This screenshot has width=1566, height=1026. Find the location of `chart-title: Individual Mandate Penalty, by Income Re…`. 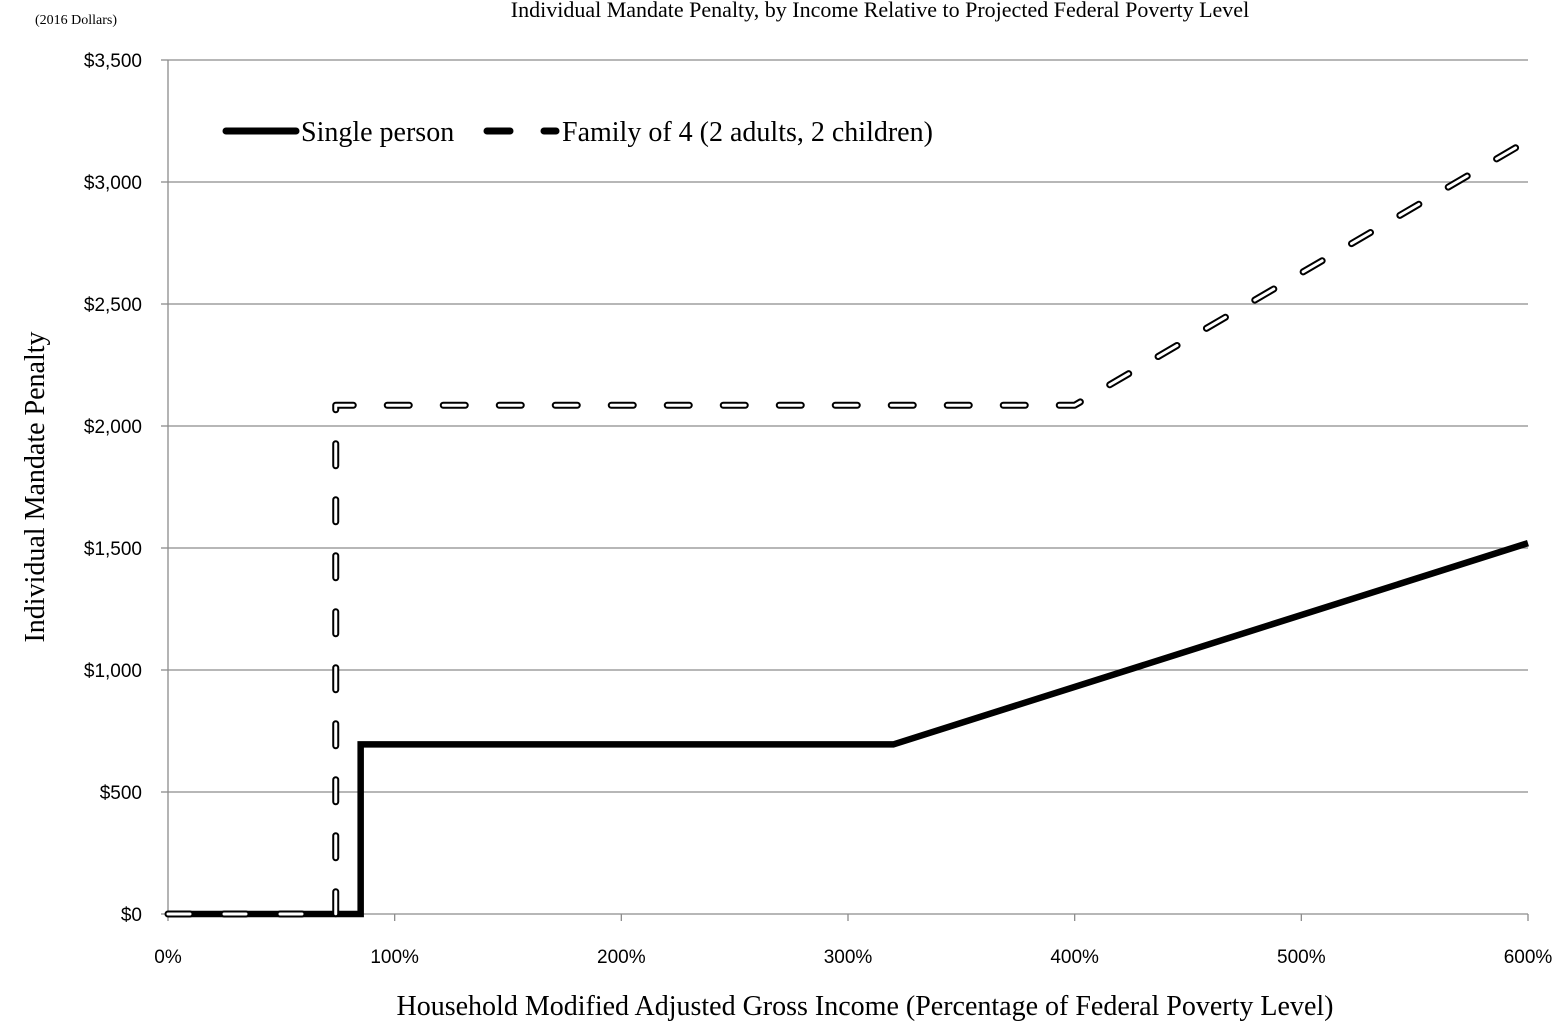

chart-title: Individual Mandate Penalty, by Income Re… is located at coordinates (880, 11).